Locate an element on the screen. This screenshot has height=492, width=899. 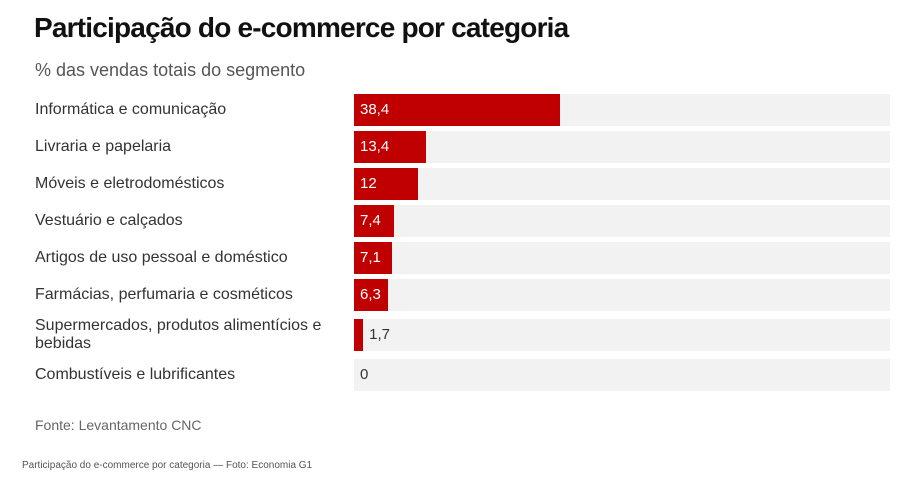
value-label: 38,4 is located at coordinates (375, 109).